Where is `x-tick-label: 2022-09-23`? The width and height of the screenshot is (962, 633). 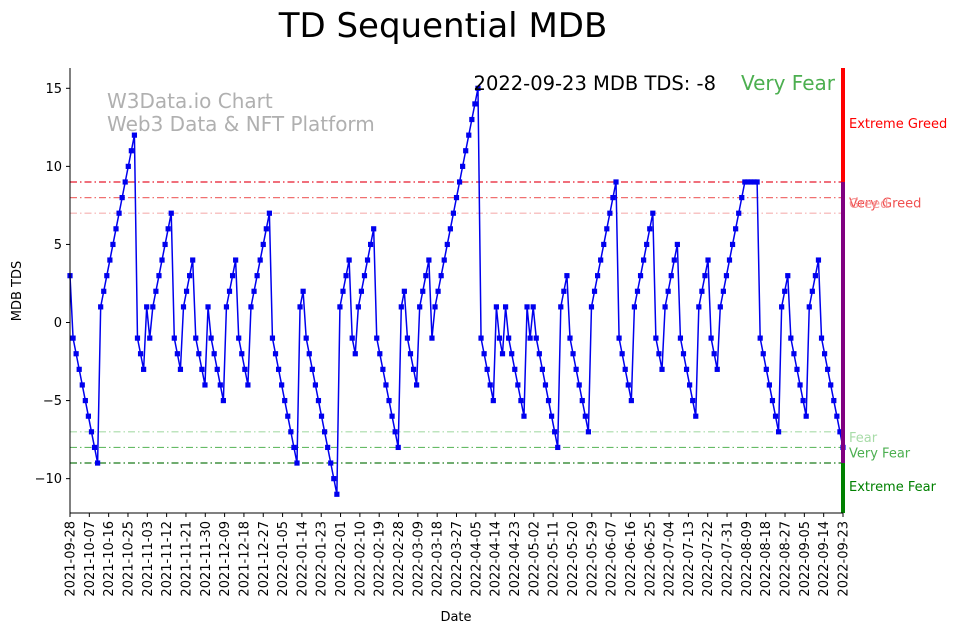
x-tick-label: 2022-09-23 is located at coordinates (844, 559).